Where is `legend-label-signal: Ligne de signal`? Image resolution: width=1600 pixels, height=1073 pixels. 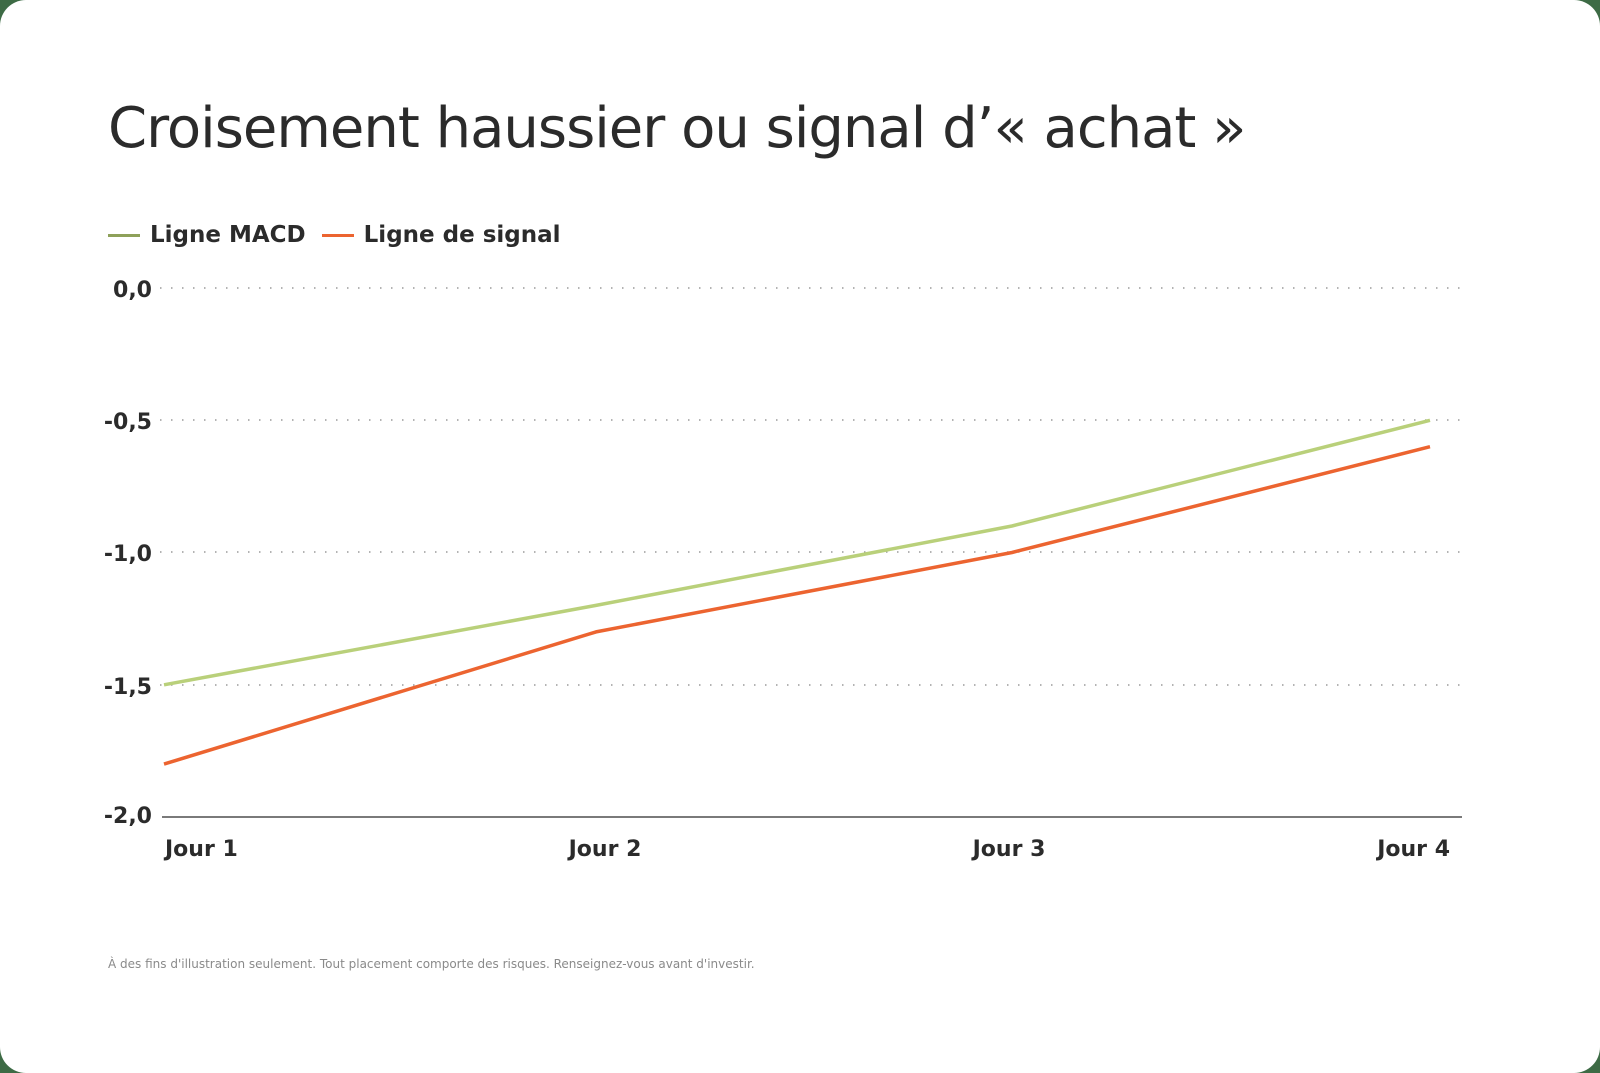
legend-label-signal: Ligne de signal is located at coordinates (462, 235).